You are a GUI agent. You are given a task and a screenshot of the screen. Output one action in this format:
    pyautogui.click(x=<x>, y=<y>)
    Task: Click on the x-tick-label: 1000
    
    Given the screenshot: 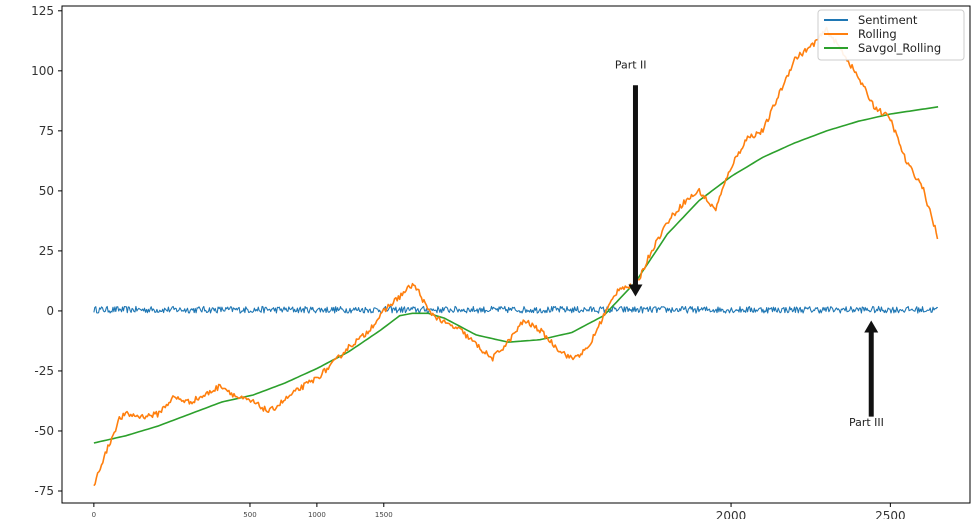 What is the action you would take?
    pyautogui.click(x=317, y=515)
    